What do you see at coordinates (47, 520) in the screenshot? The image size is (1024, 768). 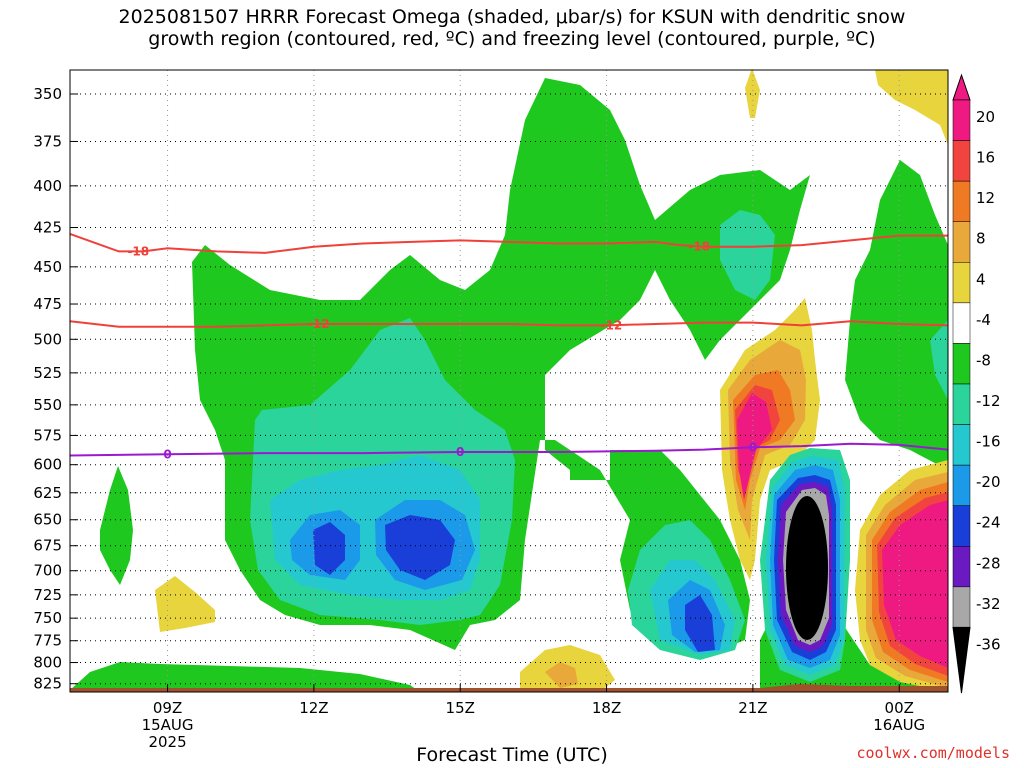 I see `y-tick-label: 650` at bounding box center [47, 520].